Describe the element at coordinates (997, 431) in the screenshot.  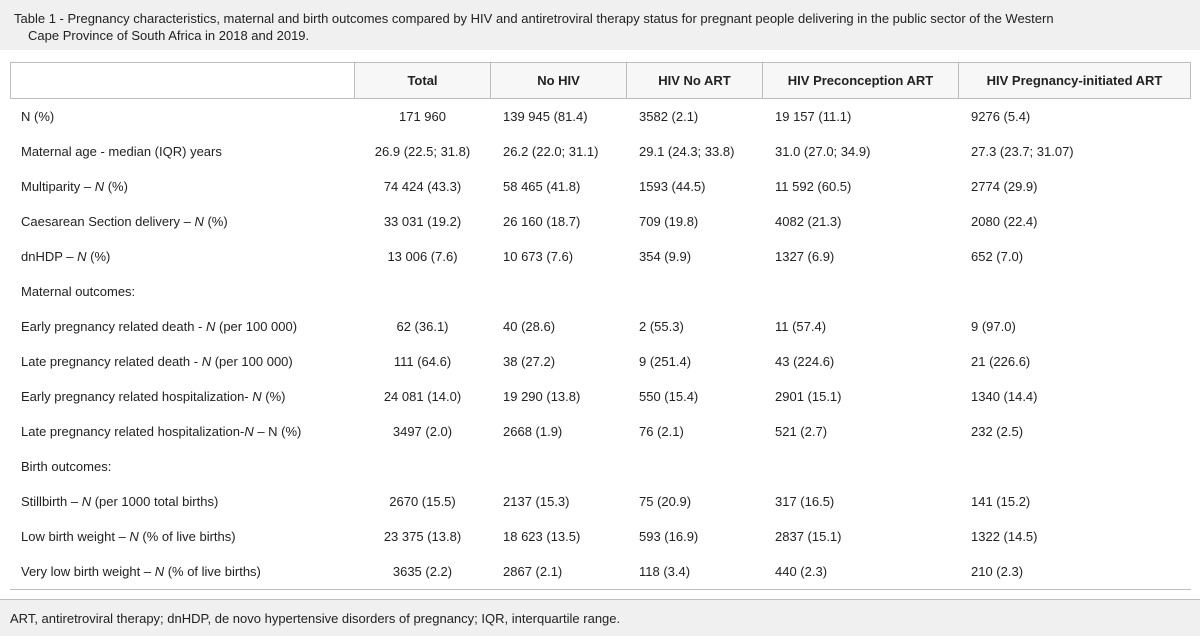
I see `table-cell: 232 (2.5)` at that location.